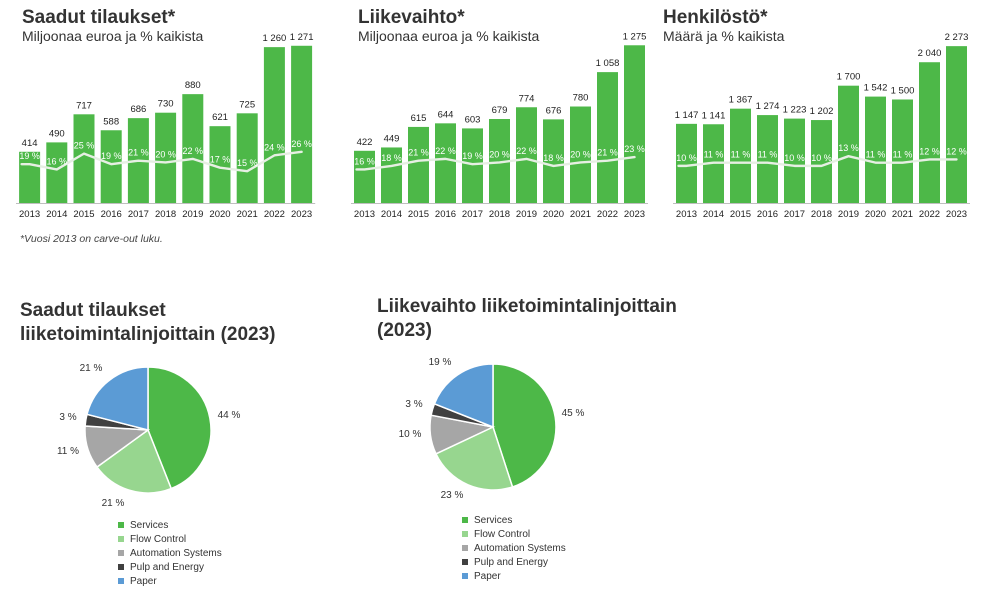 The height and width of the screenshot is (592, 1000). What do you see at coordinates (724, 36) in the screenshot?
I see `personnel-chart-subtitle: Määrä ja % kaikista` at bounding box center [724, 36].